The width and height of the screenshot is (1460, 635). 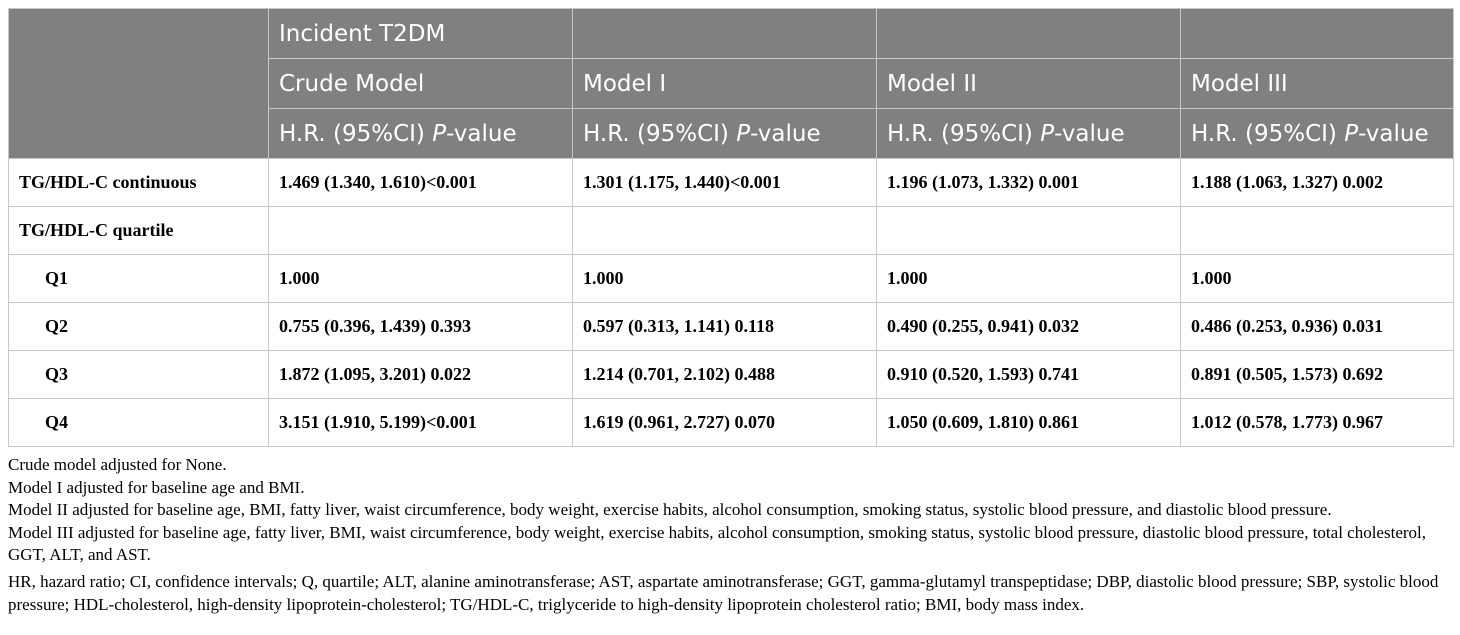 I want to click on header-row-models: Crude Model Model I Model II Model III, so click(x=731, y=83).